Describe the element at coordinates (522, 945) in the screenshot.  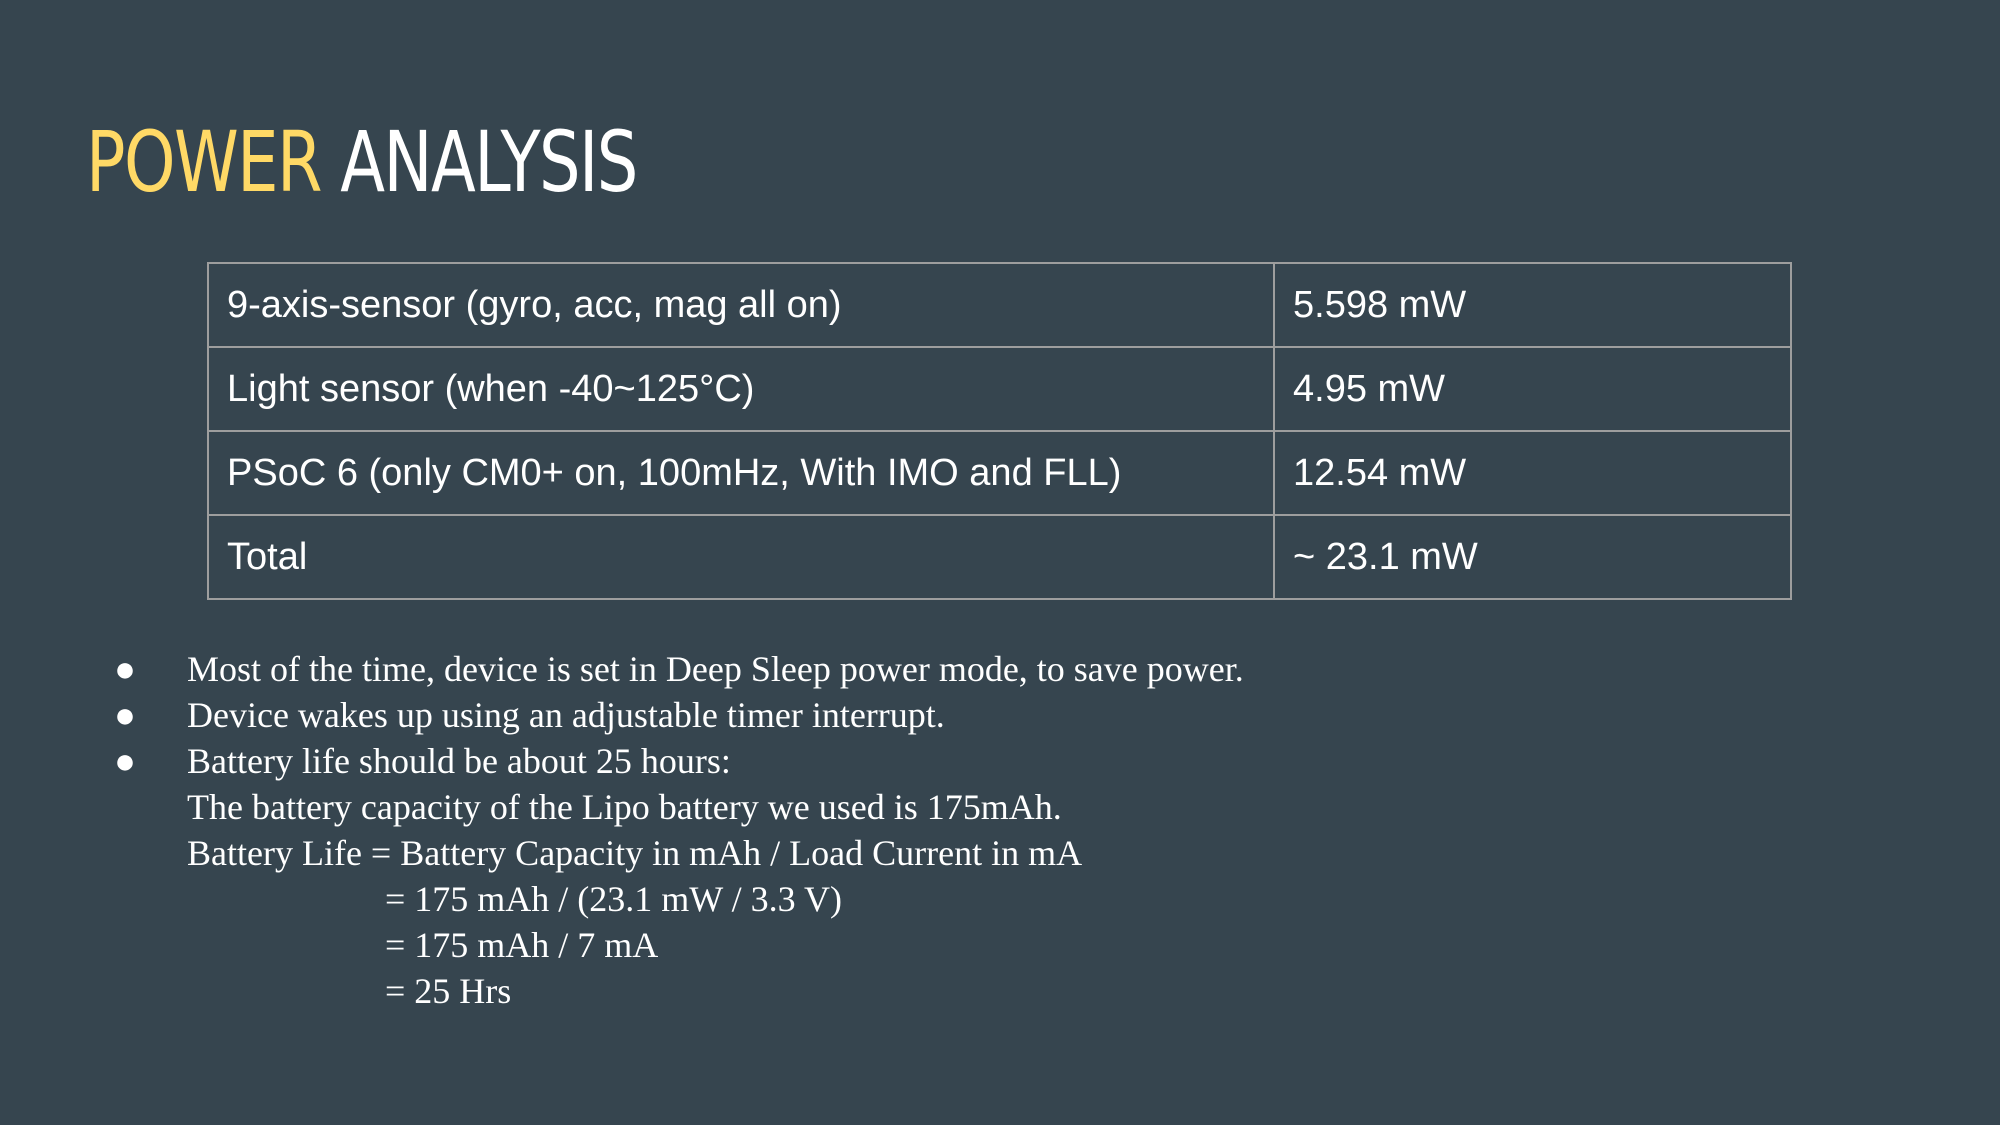
I see `calculation-step: = 175 mAh / 7 mA` at that location.